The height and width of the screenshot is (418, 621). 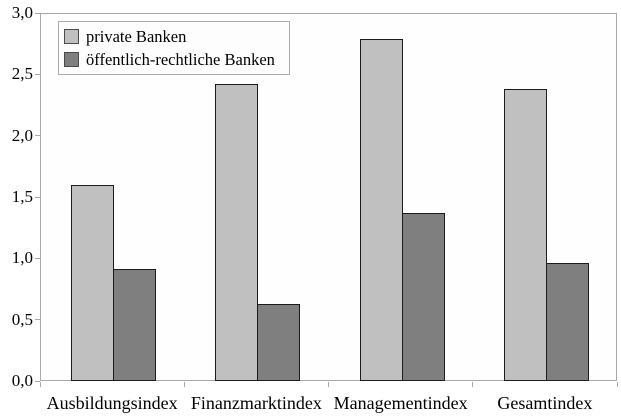 I want to click on bar-öffentlich-rechtliche-banken-managementindex, so click(x=423, y=297).